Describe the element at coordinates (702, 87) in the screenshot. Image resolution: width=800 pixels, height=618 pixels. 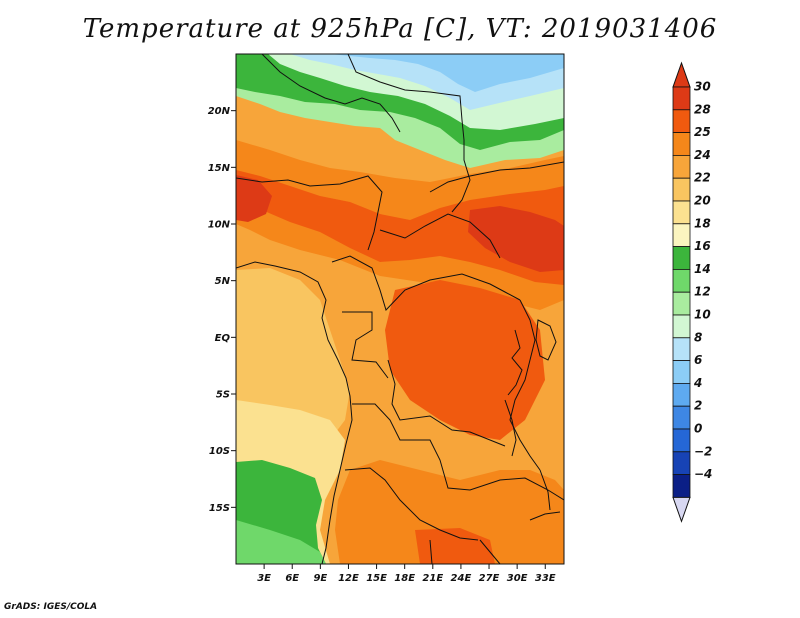
I see `colorbar-label: 30` at that location.